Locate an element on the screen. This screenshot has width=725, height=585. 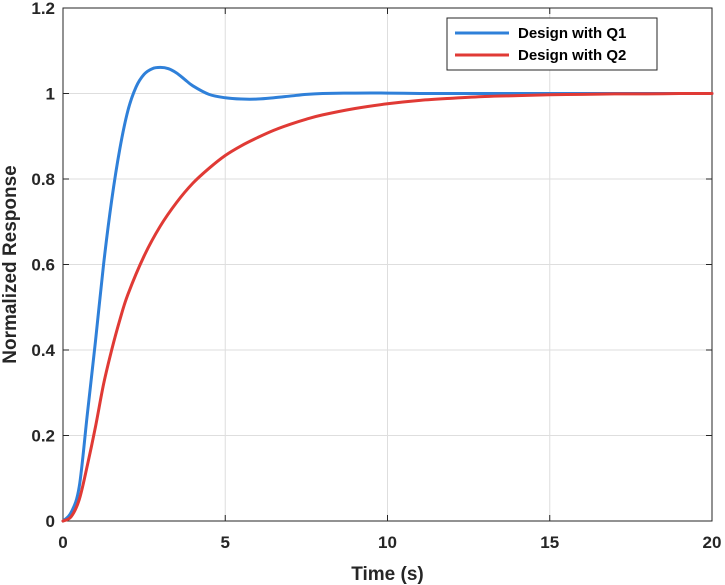
y-tick-label: 0.2 is located at coordinates (43, 436).